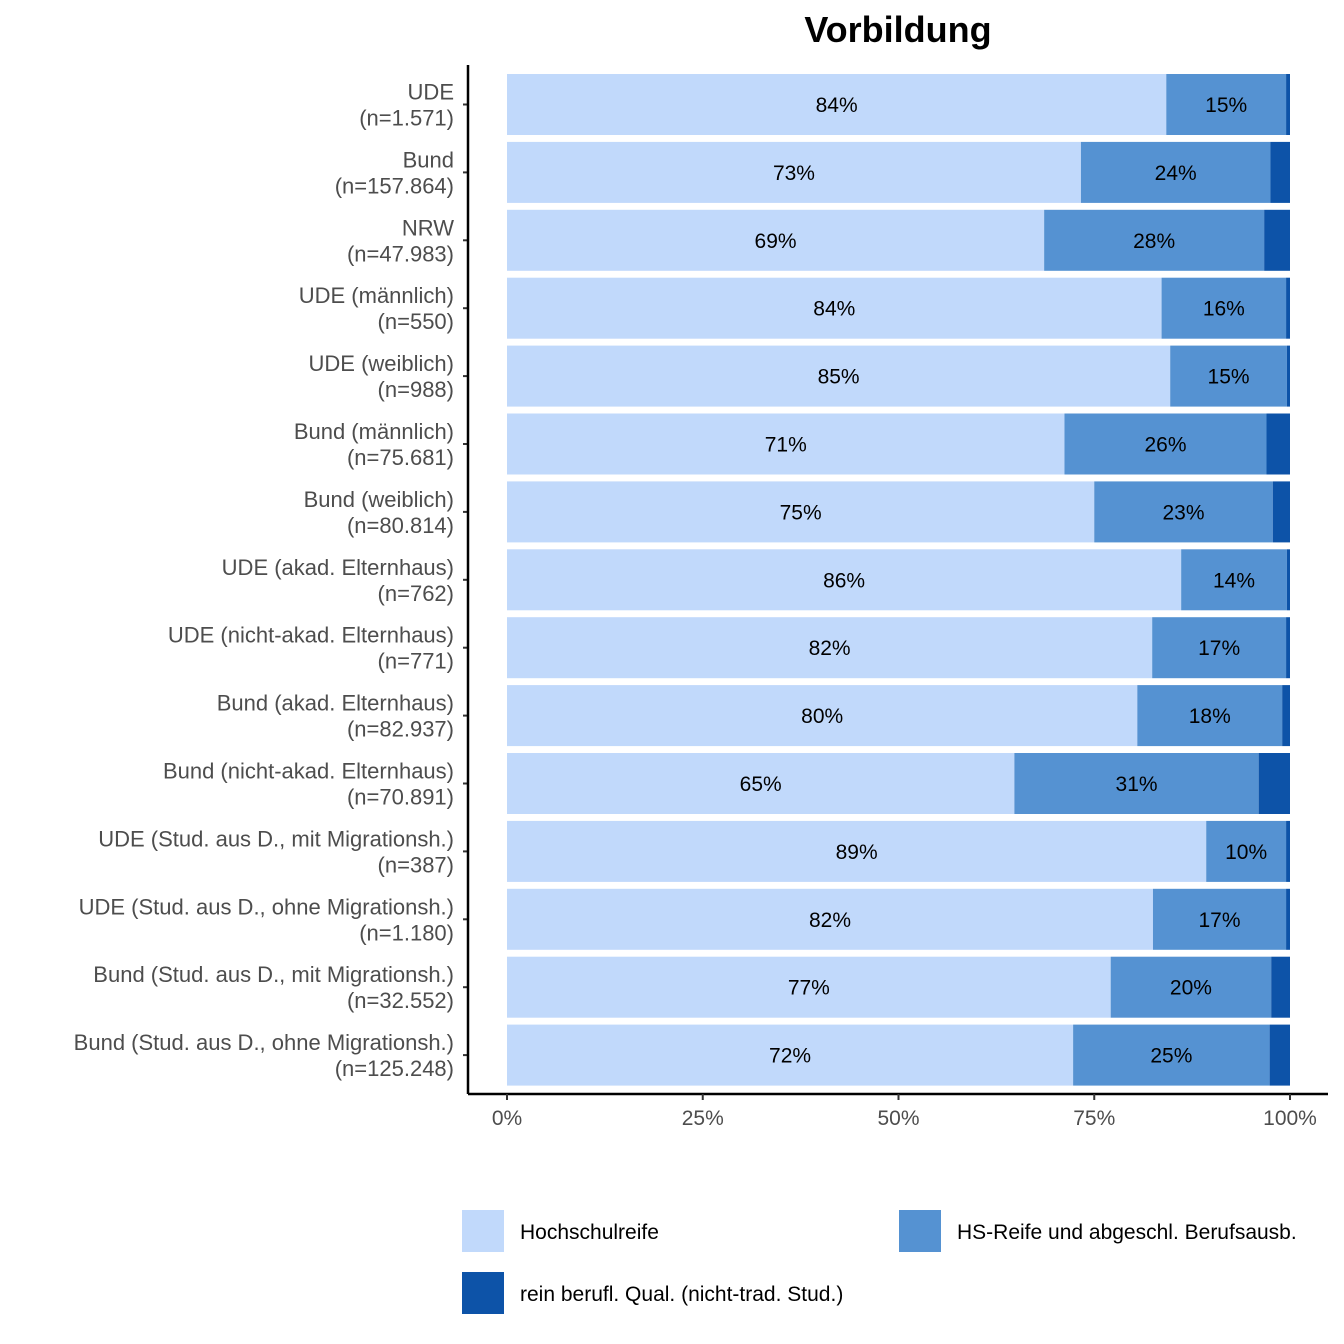 The width and height of the screenshot is (1344, 1344). Describe the element at coordinates (406, 118) in the screenshot. I see `category-sample-size: (n=1.571)` at that location.